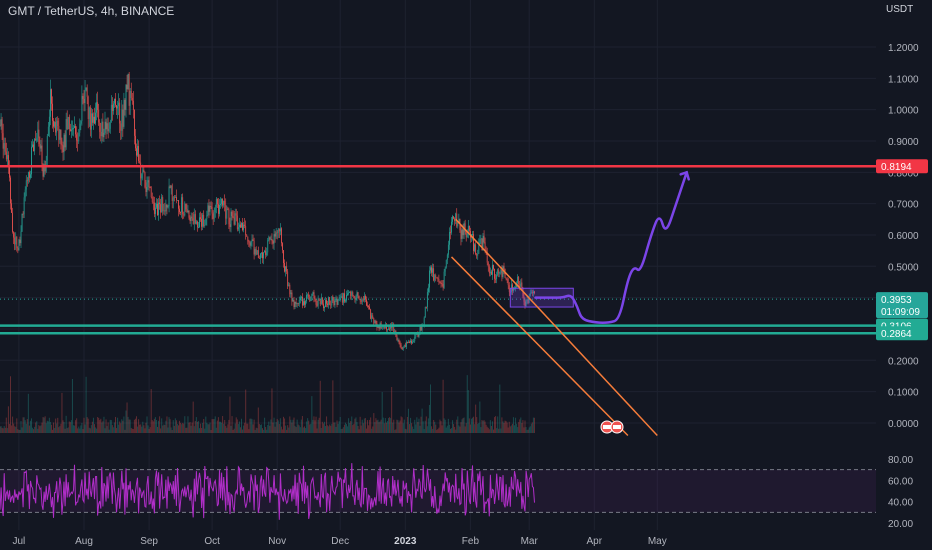 The image size is (932, 550). I want to click on time-tick-label: Mar, so click(530, 541).